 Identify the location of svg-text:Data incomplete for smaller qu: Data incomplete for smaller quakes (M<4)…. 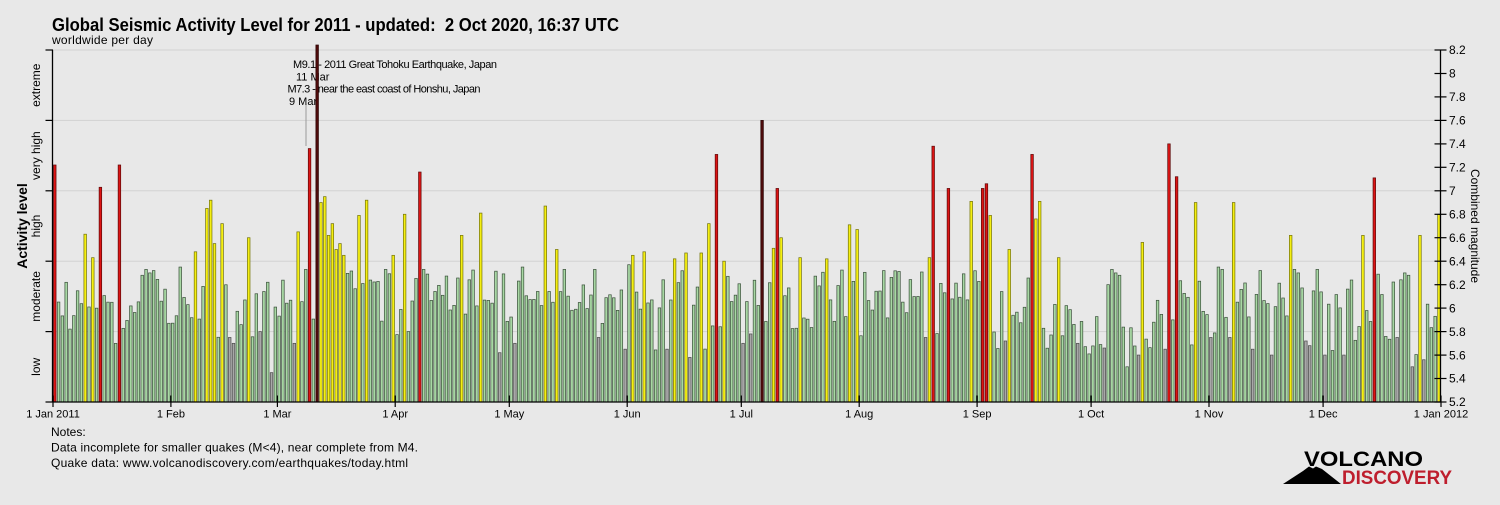
(234, 448).